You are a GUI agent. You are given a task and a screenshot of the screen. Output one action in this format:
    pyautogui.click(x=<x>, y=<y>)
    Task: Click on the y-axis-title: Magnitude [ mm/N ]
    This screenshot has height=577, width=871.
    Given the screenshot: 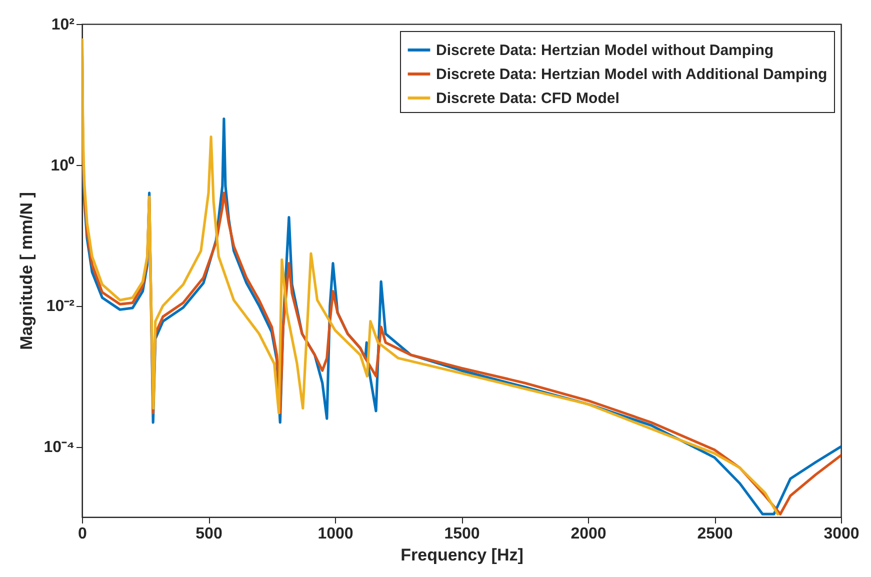 What is the action you would take?
    pyautogui.click(x=26, y=271)
    